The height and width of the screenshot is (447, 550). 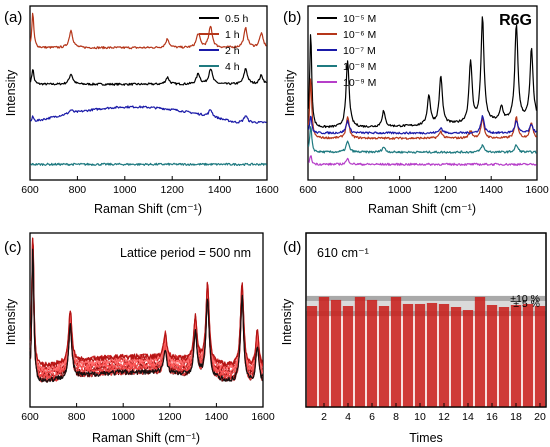 I want to click on panel-c-label: (c), so click(x=13, y=247).